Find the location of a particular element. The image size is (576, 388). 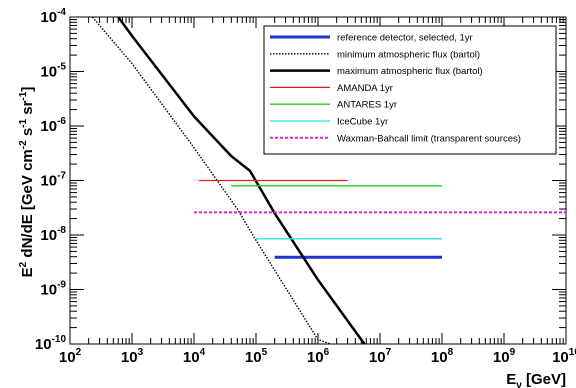

y-title-sup-3: -1 is located at coordinates (23, 122).